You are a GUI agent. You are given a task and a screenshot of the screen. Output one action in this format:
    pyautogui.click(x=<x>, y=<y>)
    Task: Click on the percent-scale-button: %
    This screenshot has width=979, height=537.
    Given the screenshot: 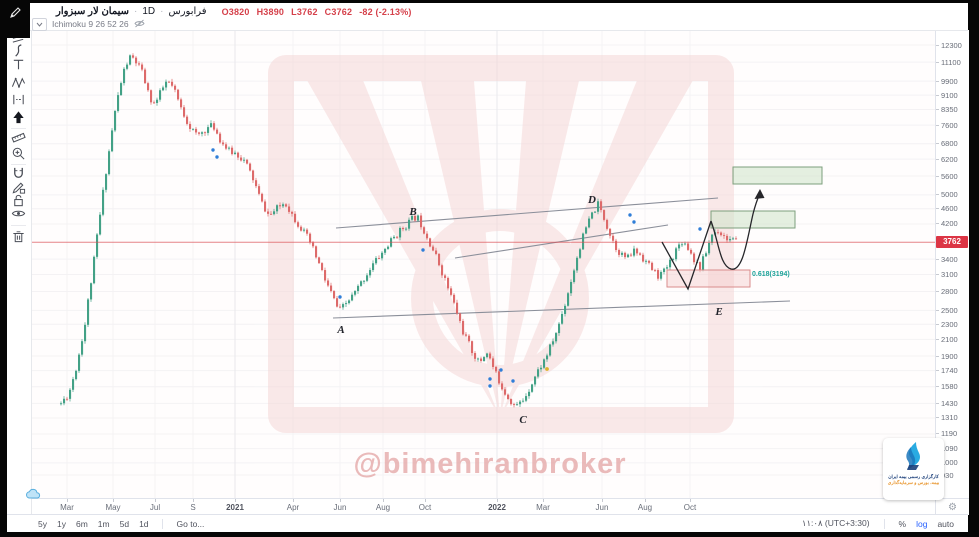 What is the action you would take?
    pyautogui.click(x=902, y=523)
    